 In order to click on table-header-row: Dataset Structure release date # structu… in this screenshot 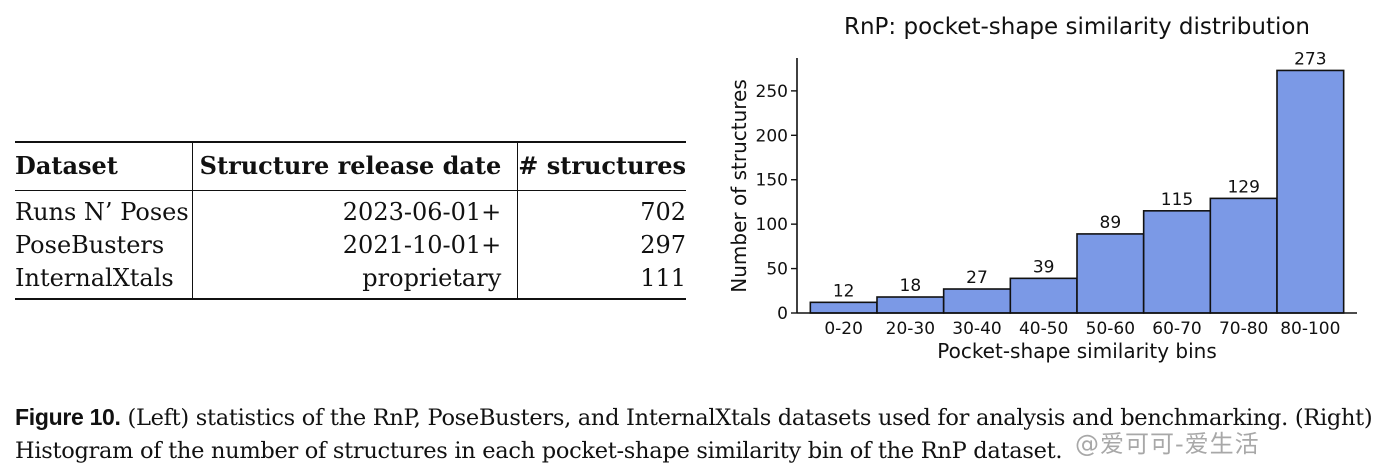, I will do `click(350, 167)`.